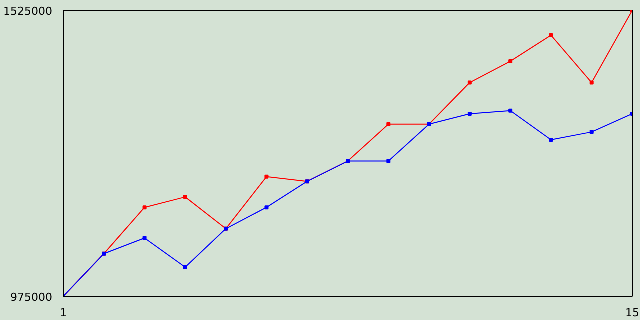 The width and height of the screenshot is (640, 320). Describe the element at coordinates (28, 11) in the screenshot. I see `y-tick-label: 1525000` at that location.